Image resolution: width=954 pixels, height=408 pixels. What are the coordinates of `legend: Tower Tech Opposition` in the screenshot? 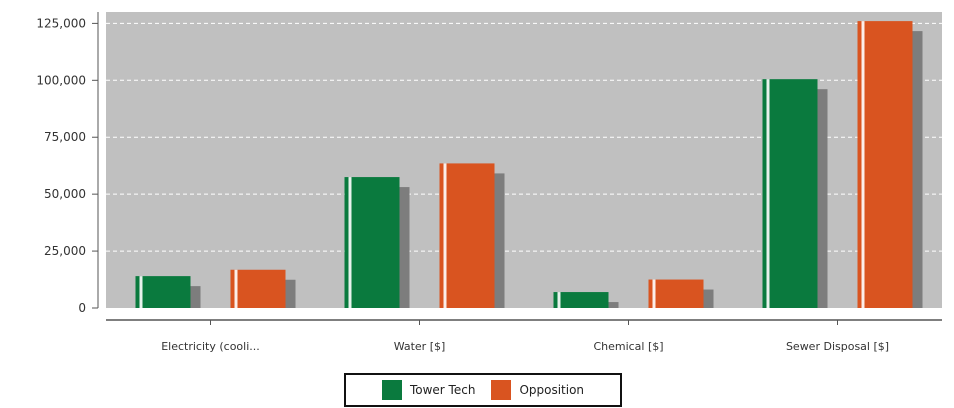 It's located at (483, 390).